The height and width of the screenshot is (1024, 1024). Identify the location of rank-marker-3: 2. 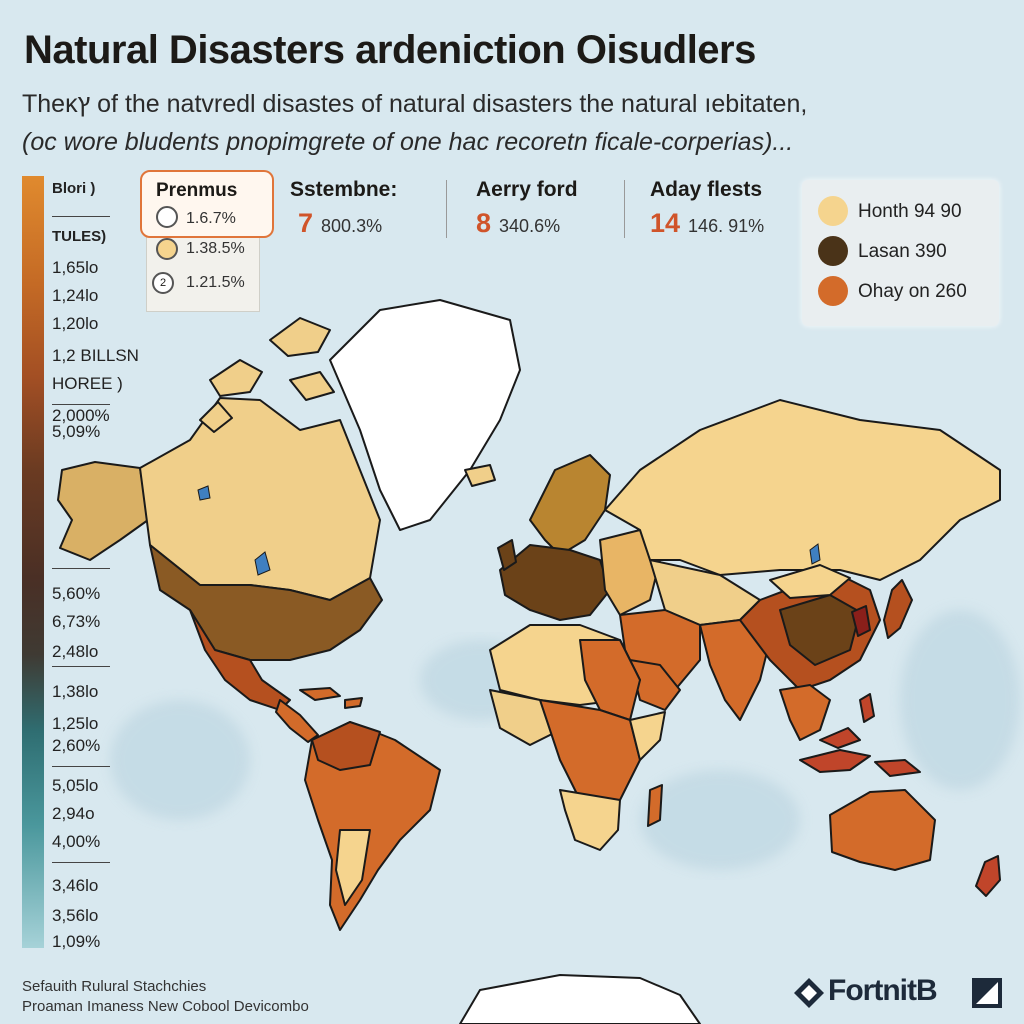
(163, 283).